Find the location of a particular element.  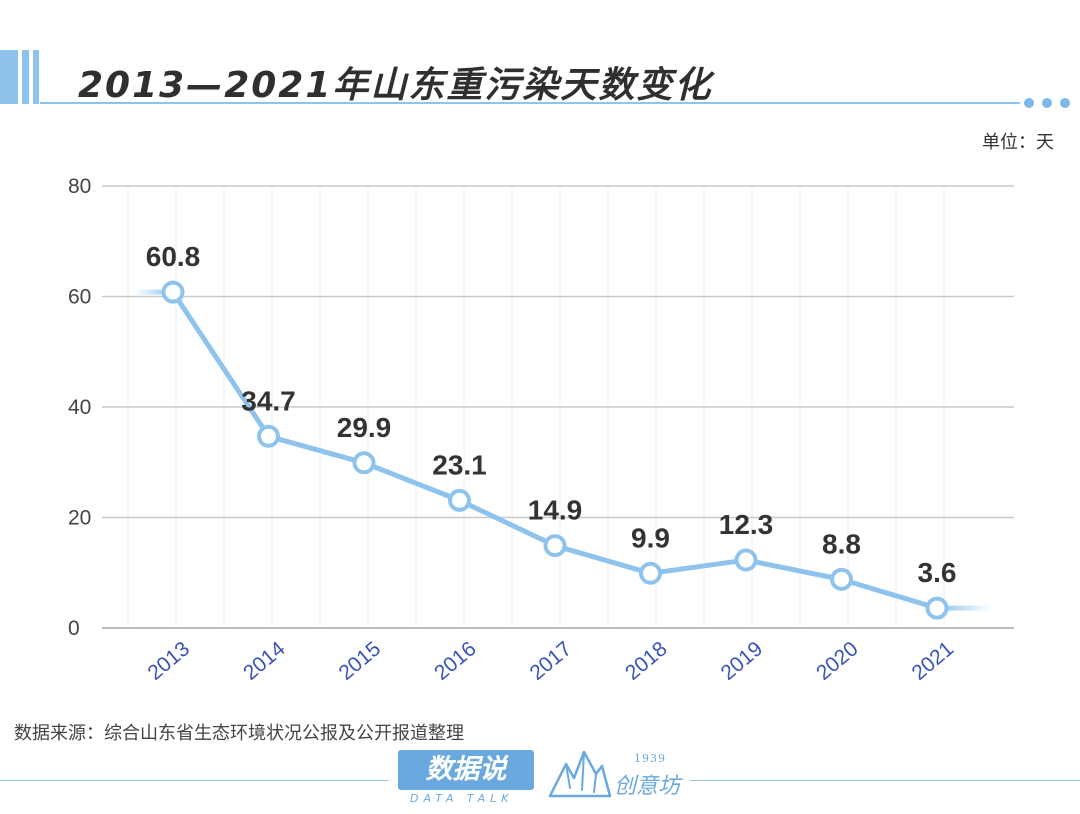

y-tick-label: 60 is located at coordinates (79, 297).